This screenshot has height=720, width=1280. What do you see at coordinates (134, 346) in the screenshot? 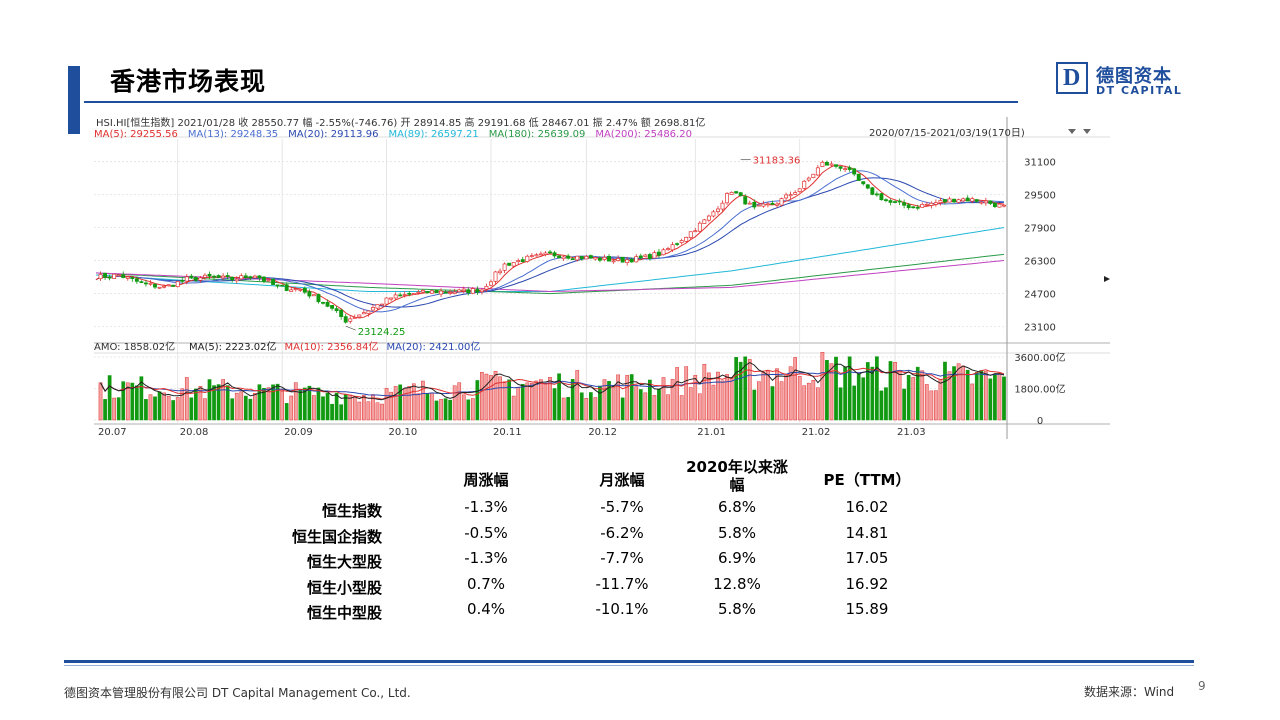
I see `volume-header: AMO: 1858.02亿` at bounding box center [134, 346].